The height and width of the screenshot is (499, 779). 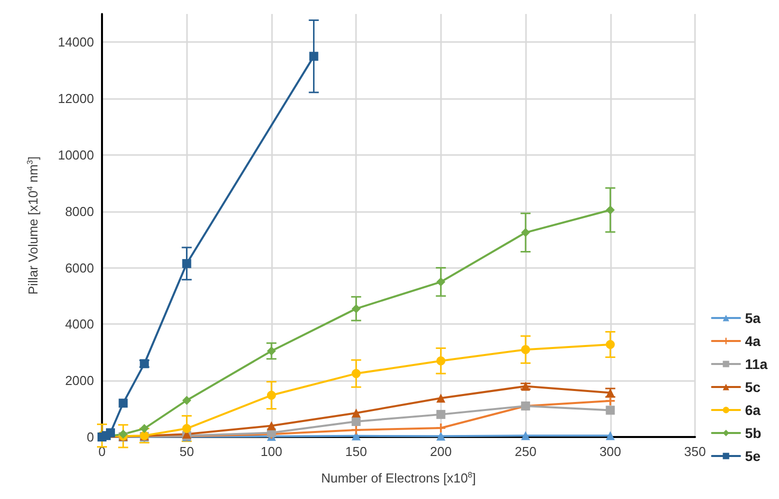 What do you see at coordinates (79, 380) in the screenshot?
I see `y-tick-label: 2000` at bounding box center [79, 380].